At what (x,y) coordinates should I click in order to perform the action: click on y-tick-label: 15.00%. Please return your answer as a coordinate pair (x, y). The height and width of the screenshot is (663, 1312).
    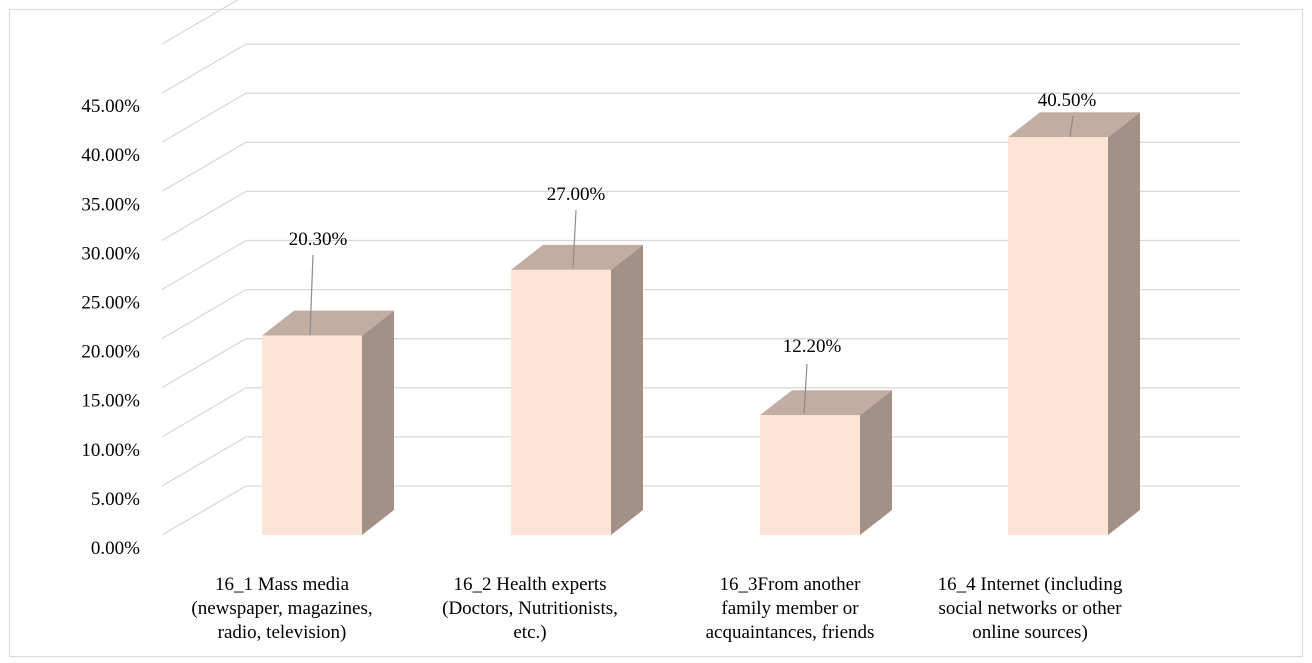
    Looking at the image, I should click on (110, 401).